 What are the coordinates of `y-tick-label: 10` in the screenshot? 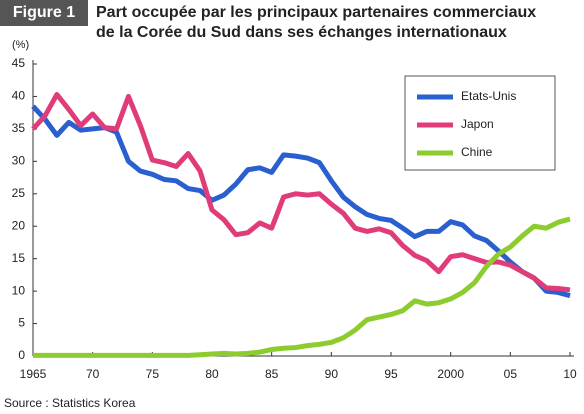 It's located at (19, 290).